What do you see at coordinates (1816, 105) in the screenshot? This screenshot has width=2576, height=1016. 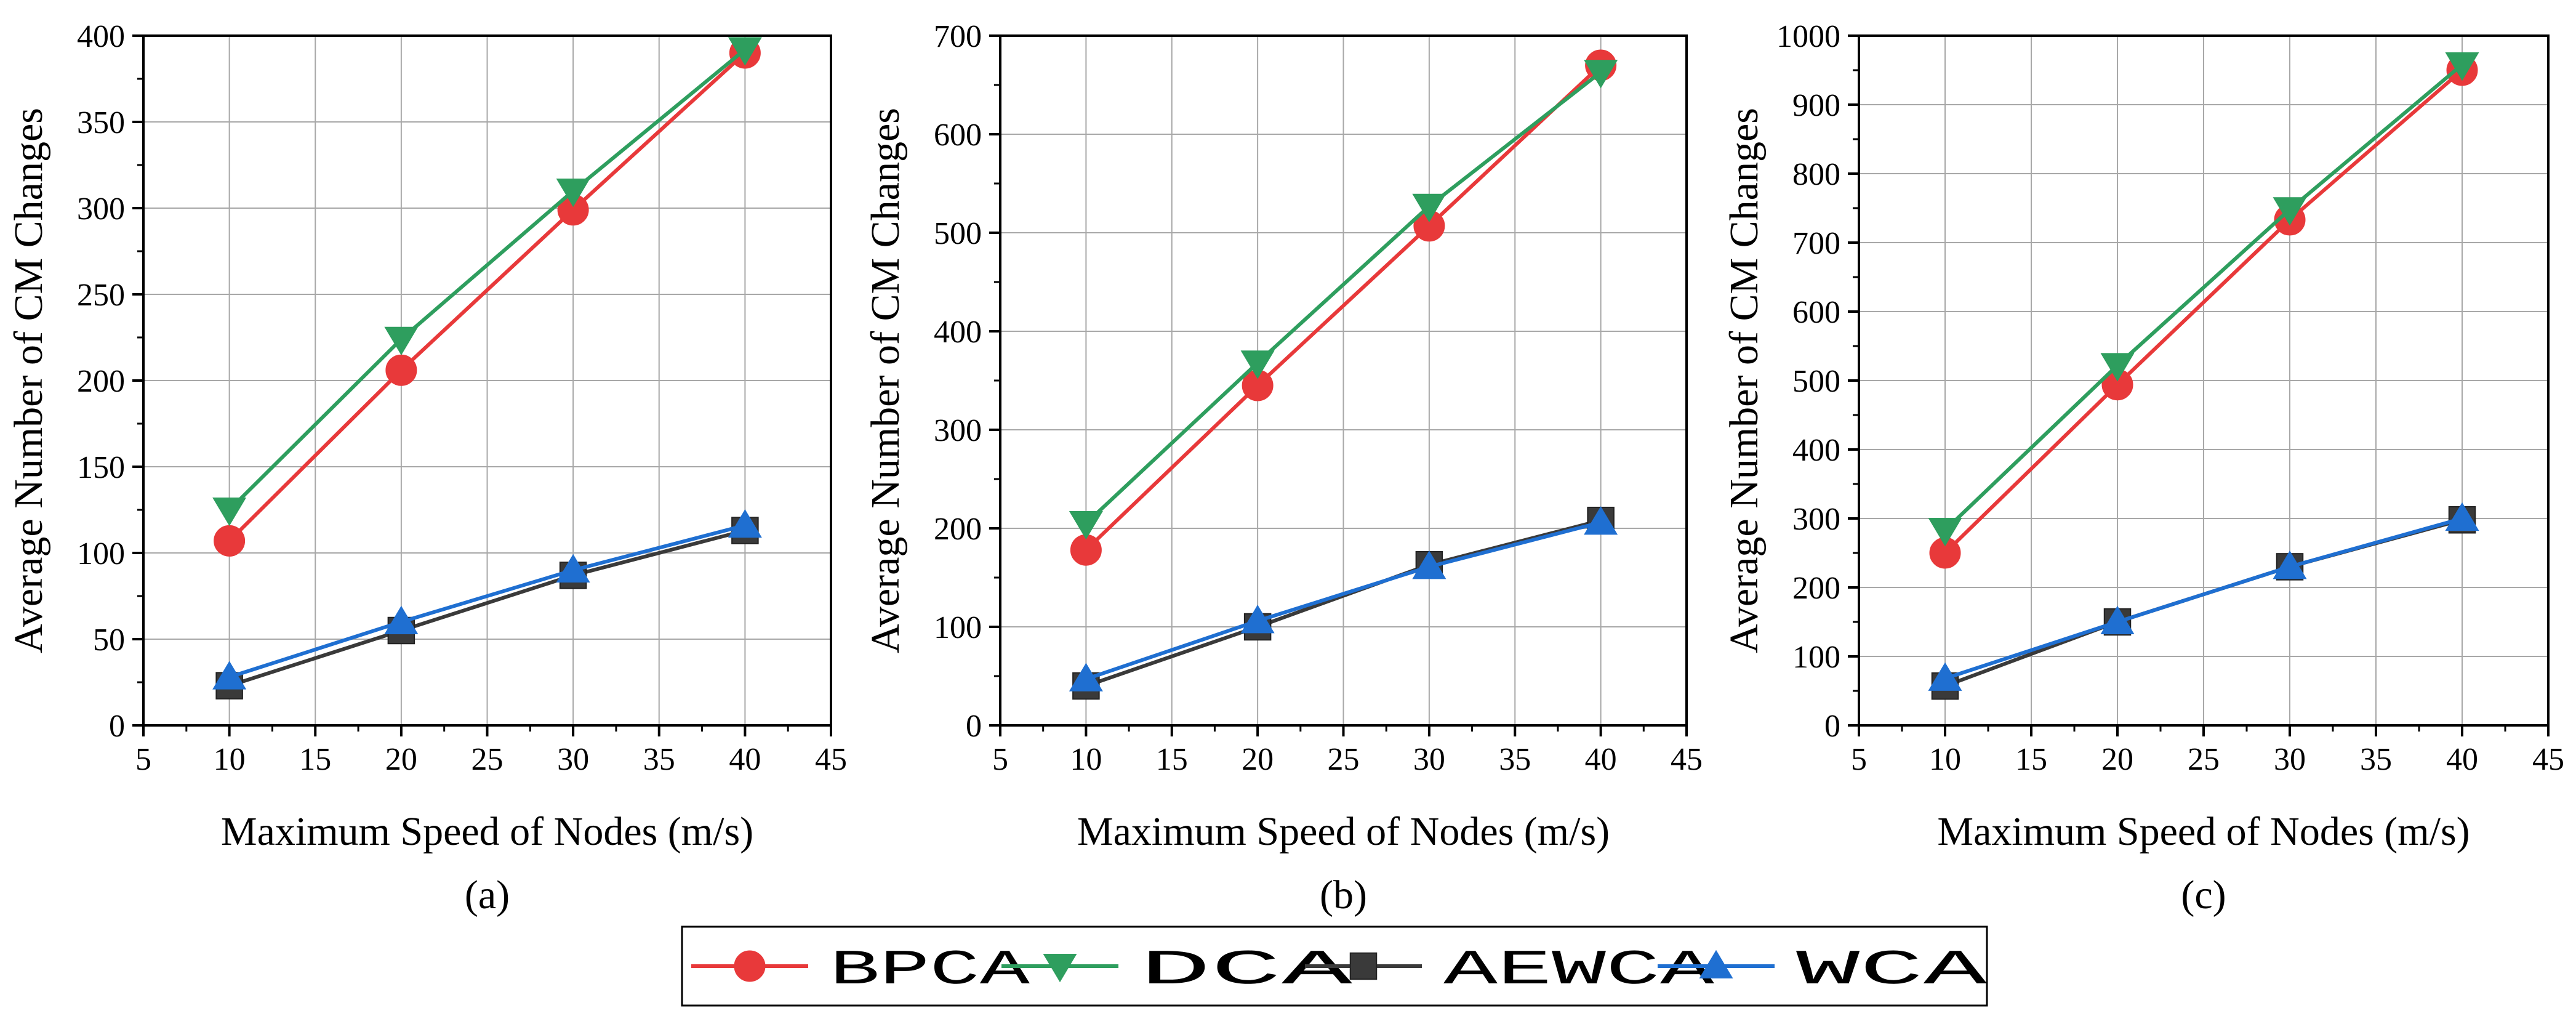 I see `y-tick-label: 900` at bounding box center [1816, 105].